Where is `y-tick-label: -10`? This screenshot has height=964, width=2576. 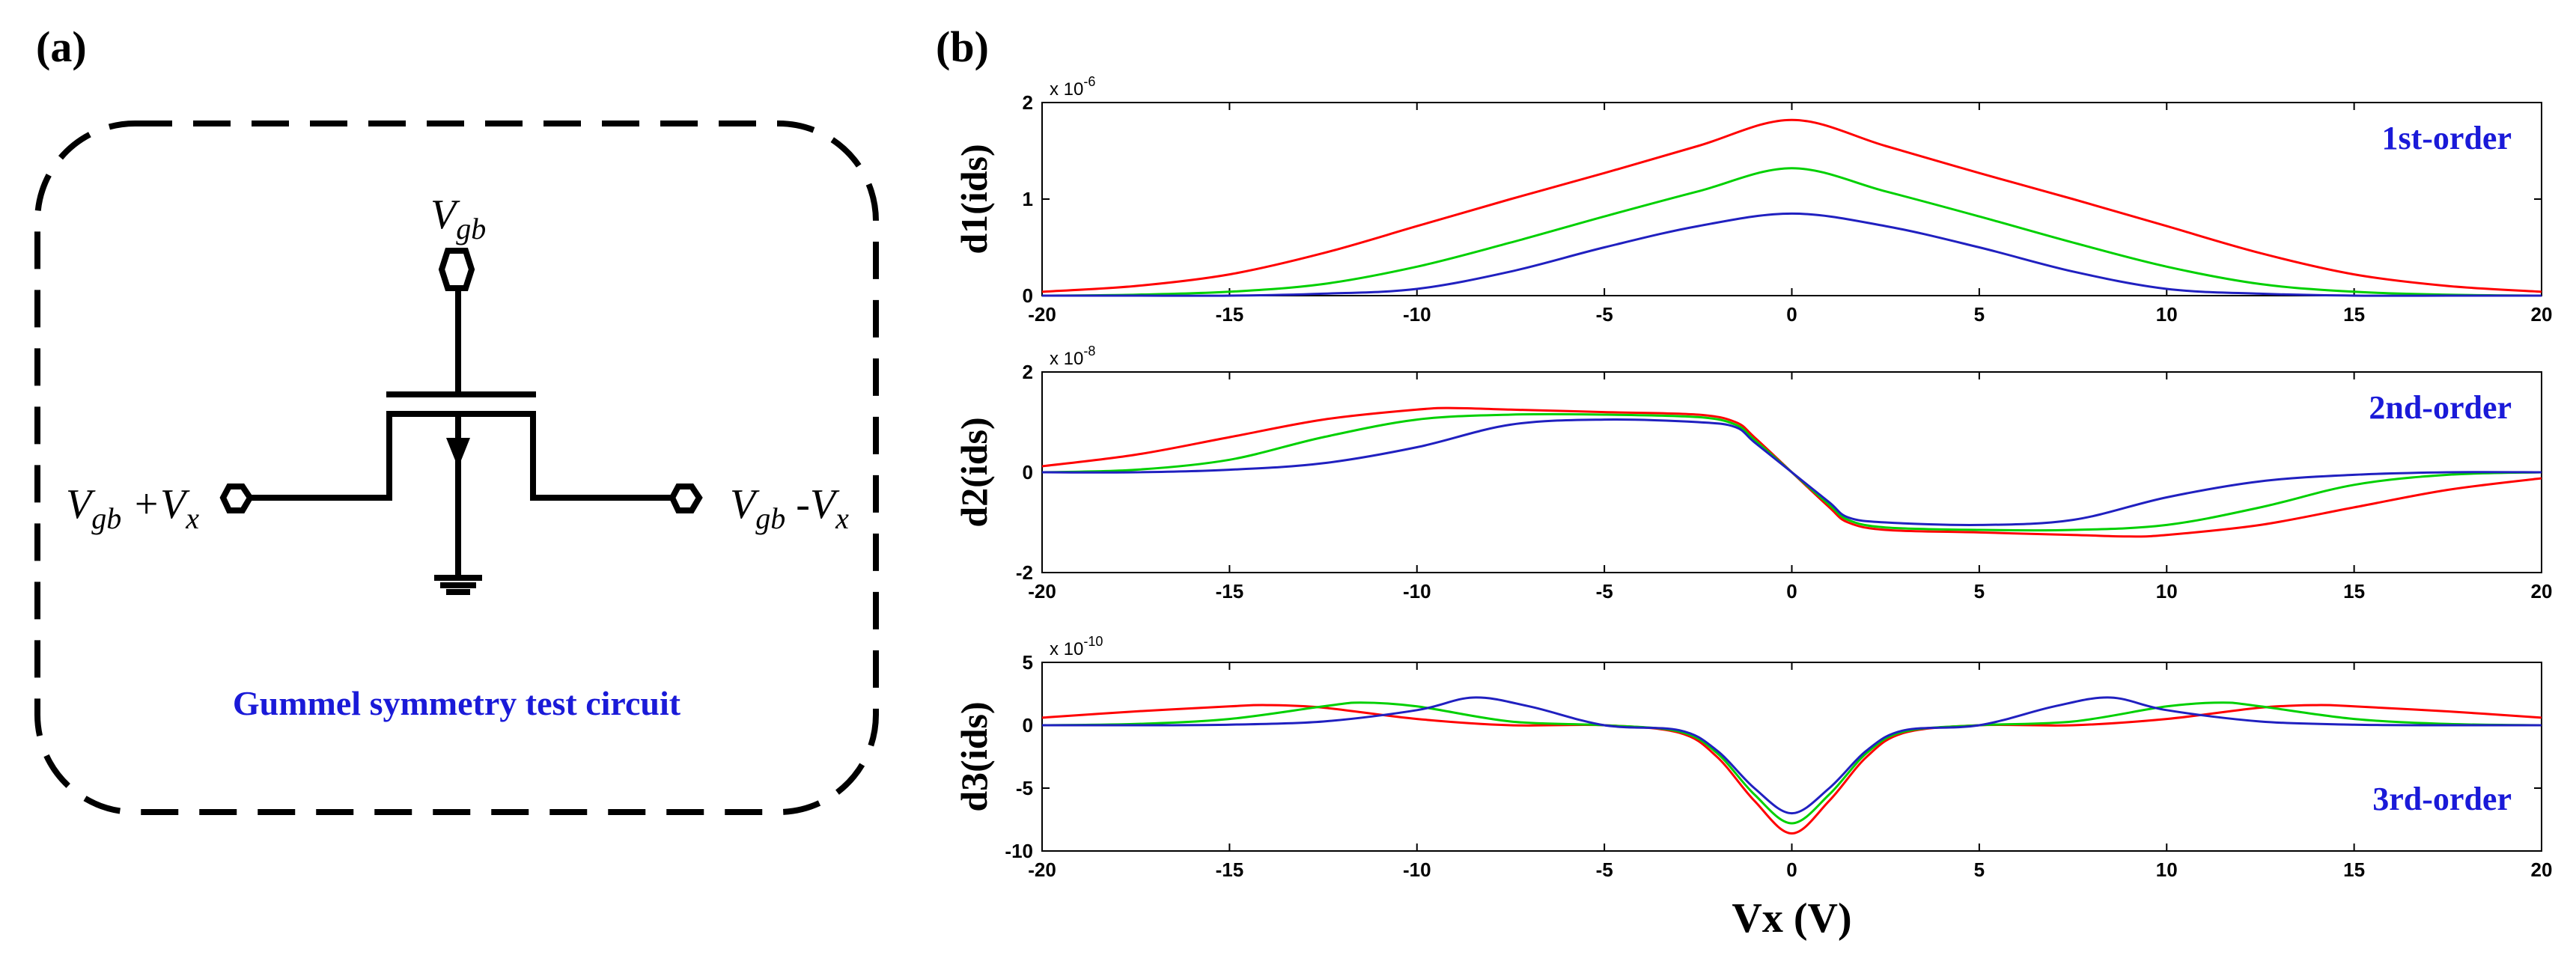 y-tick-label: -10 is located at coordinates (1019, 851).